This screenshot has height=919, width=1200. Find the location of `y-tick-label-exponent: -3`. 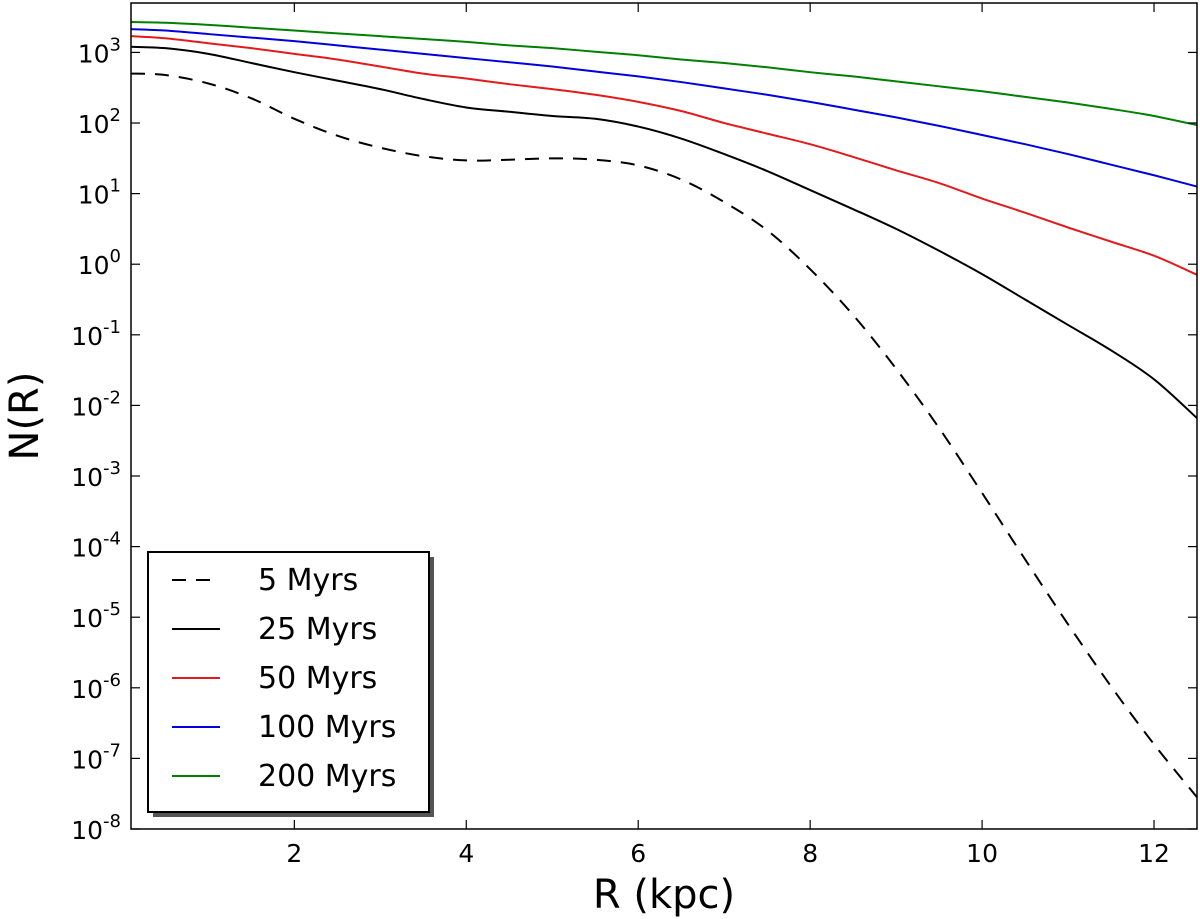

y-tick-label-exponent: -3 is located at coordinates (112, 468).